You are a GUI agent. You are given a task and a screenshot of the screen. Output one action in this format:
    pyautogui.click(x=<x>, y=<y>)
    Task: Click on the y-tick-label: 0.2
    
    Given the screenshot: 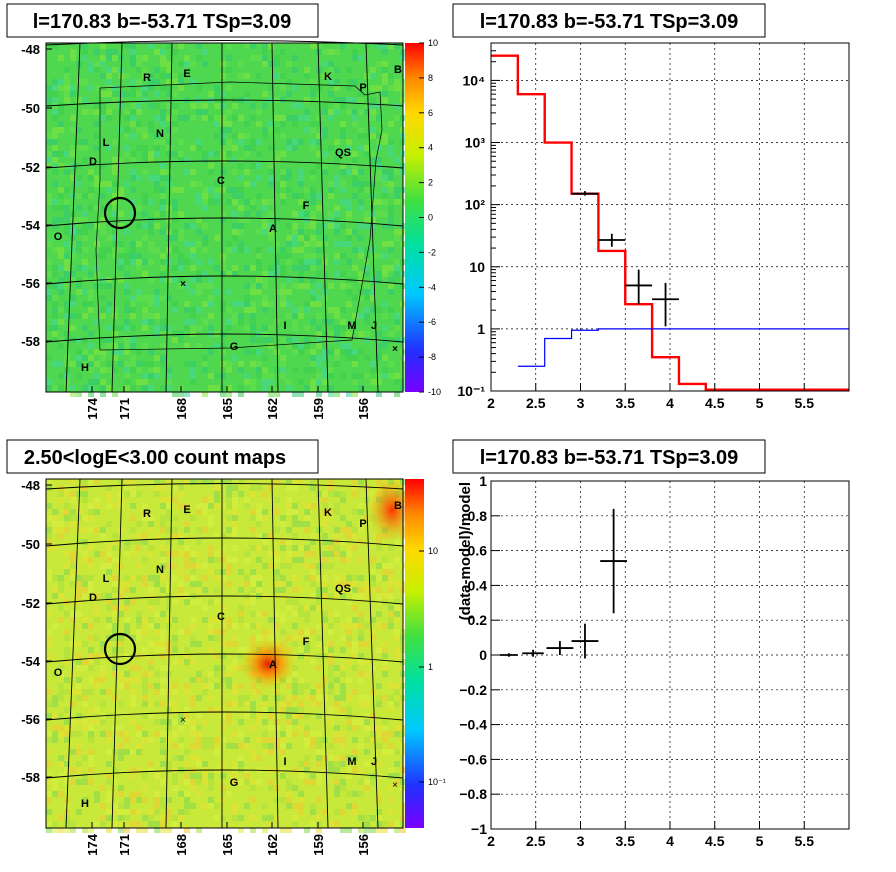 What is the action you would take?
    pyautogui.click(x=478, y=620)
    